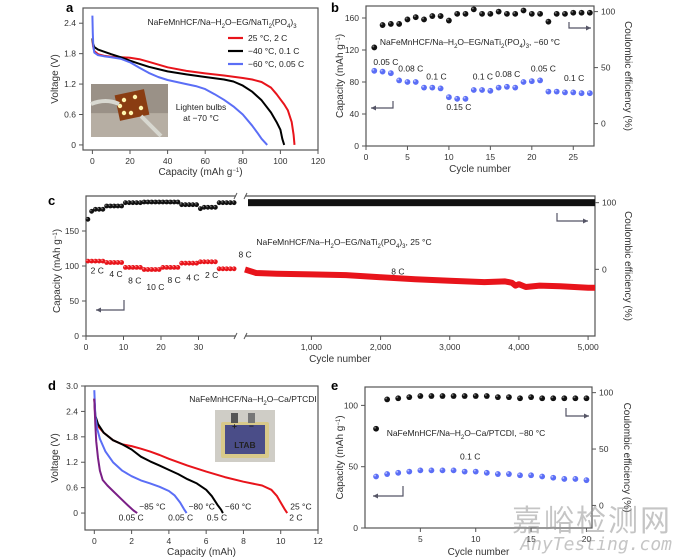 Image resolution: width=680 pixels, height=559 pixels. Describe the element at coordinates (419, 278) in the screenshot. I see `panel-c-long-capacity-band` at that location.